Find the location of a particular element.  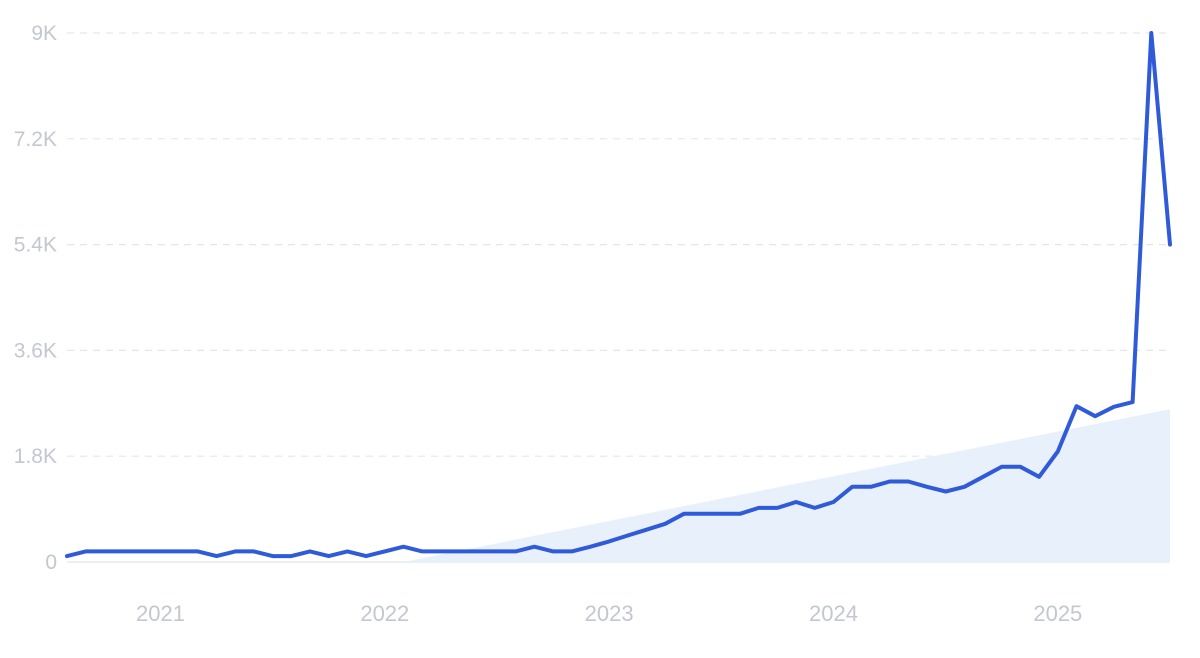

y-tick-label: 3.6K is located at coordinates (35, 350).